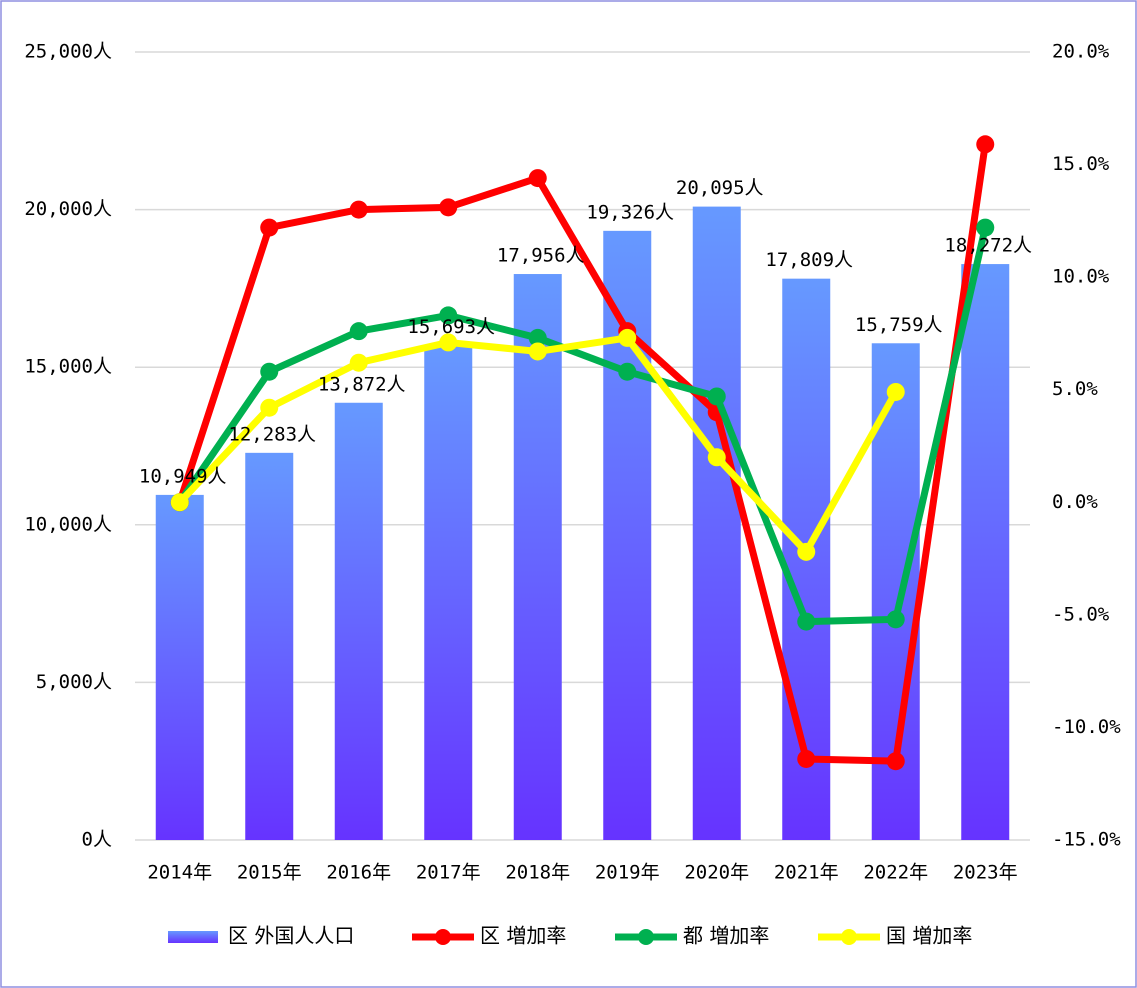 The width and height of the screenshot is (1137, 988). Describe the element at coordinates (1086, 840) in the screenshot. I see `y2-tick-label: -15.0%` at that location.